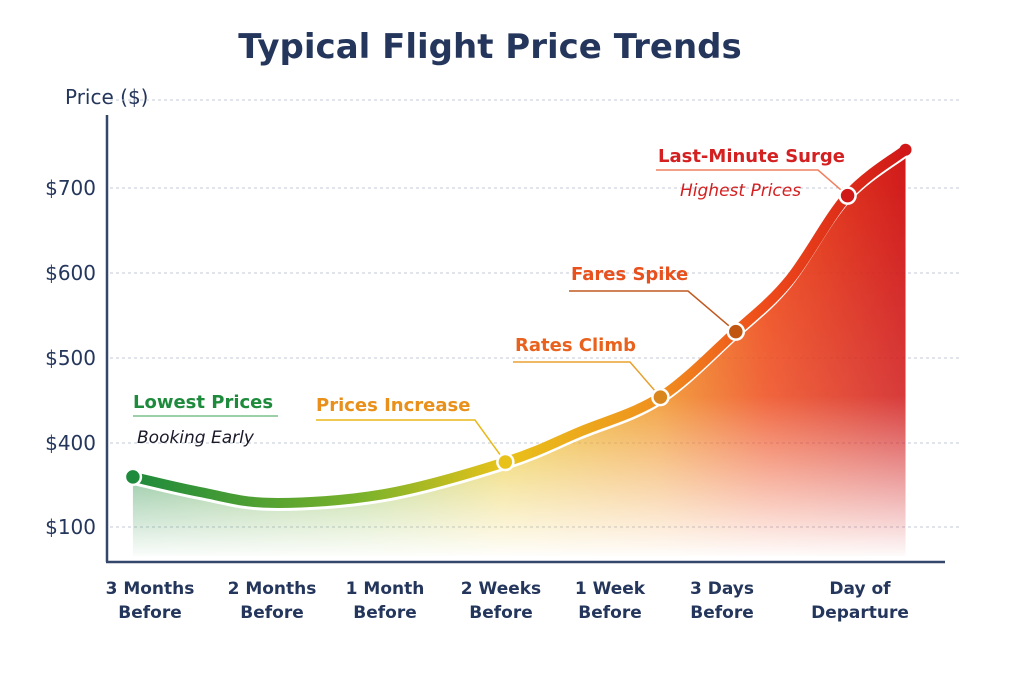 The image size is (1024, 683). I want to click on annotation-label: Fares Spike, so click(629, 274).